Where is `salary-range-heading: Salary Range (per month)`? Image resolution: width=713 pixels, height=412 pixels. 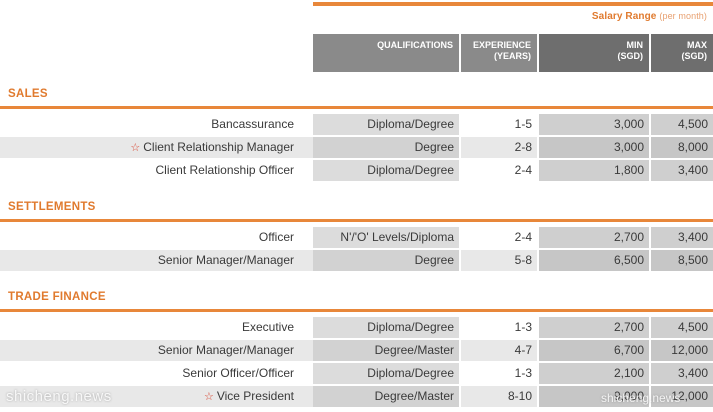 salary-range-heading: Salary Range (per month) is located at coordinates (649, 16).